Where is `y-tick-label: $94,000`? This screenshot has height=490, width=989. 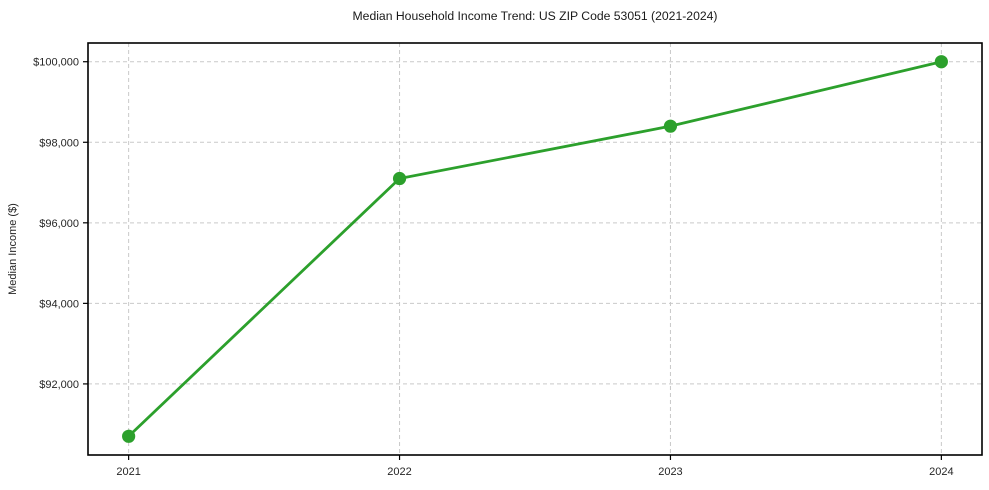 y-tick-label: $94,000 is located at coordinates (59, 304).